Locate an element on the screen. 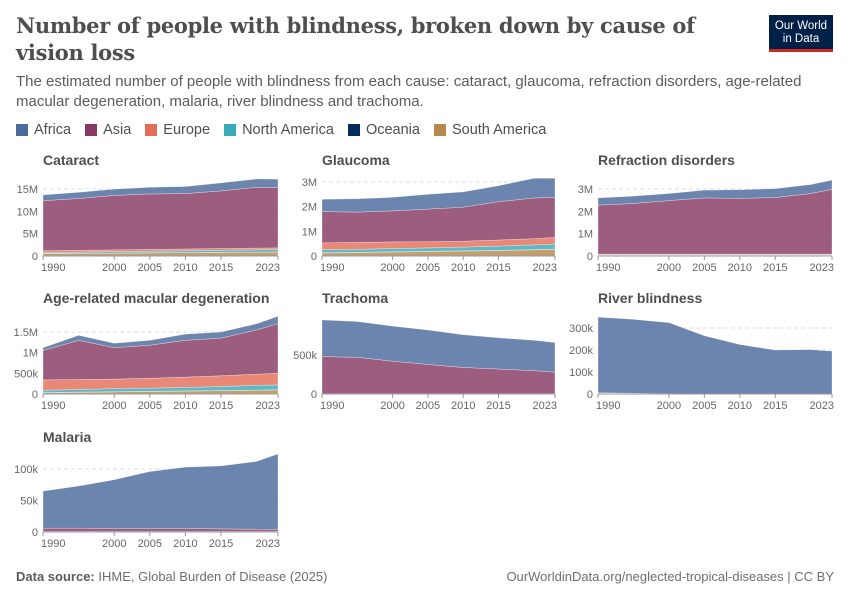 The width and height of the screenshot is (850, 600). chart-title-refraction-disorders: Refraction disorders is located at coordinates (666, 160).